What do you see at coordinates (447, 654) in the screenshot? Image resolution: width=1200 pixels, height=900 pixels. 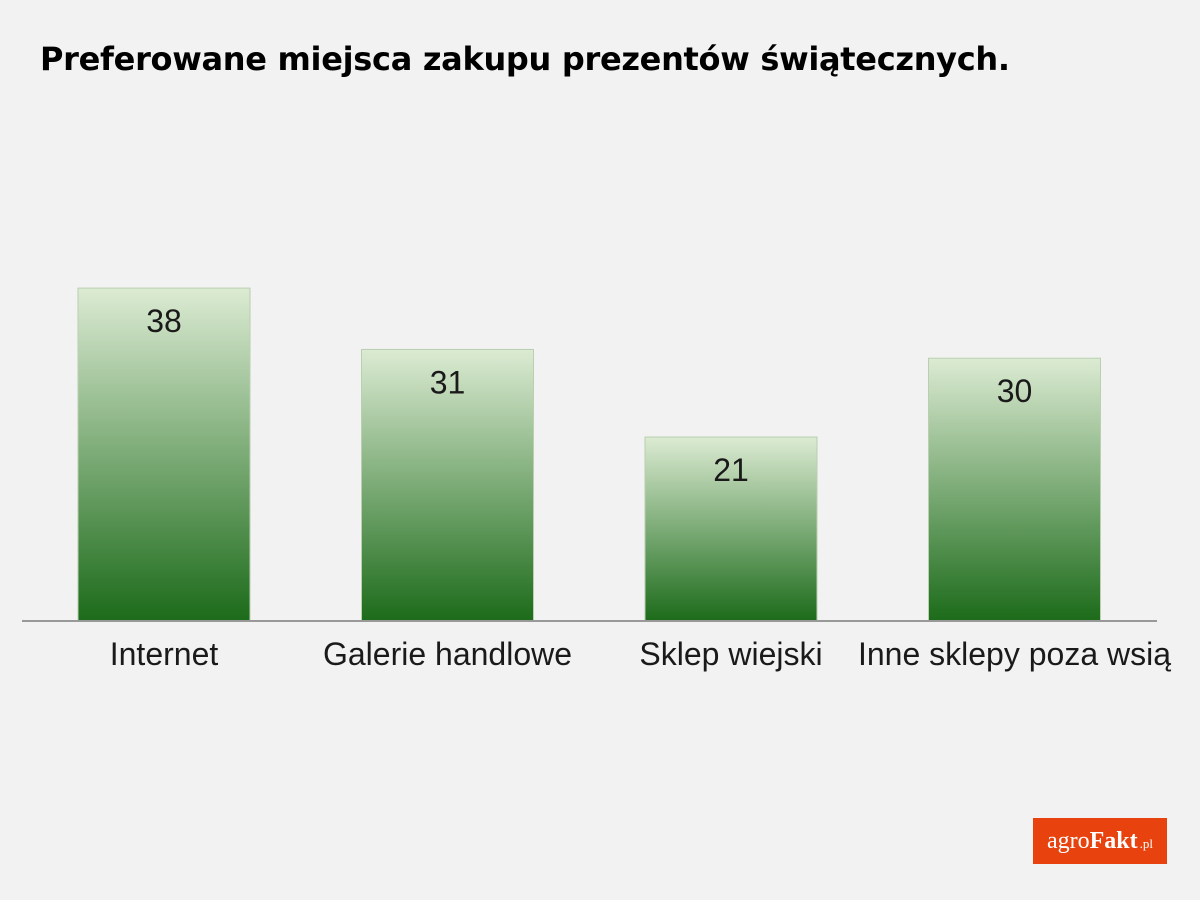 I see `category-label: Galerie handlowe` at bounding box center [447, 654].